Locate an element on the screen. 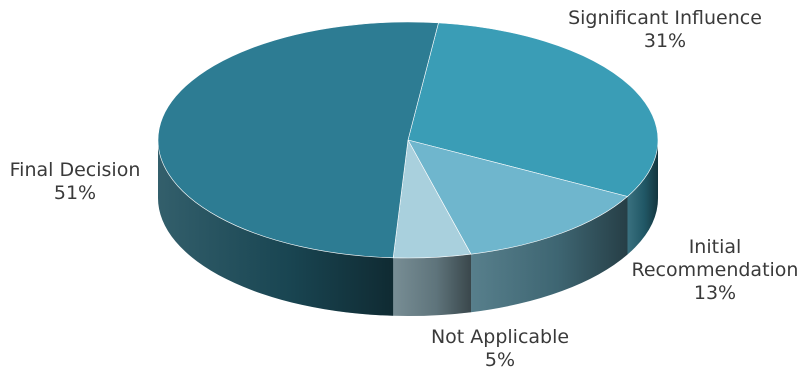 This screenshot has height=374, width=803. slice-label-name: Not Applicable is located at coordinates (500, 337).